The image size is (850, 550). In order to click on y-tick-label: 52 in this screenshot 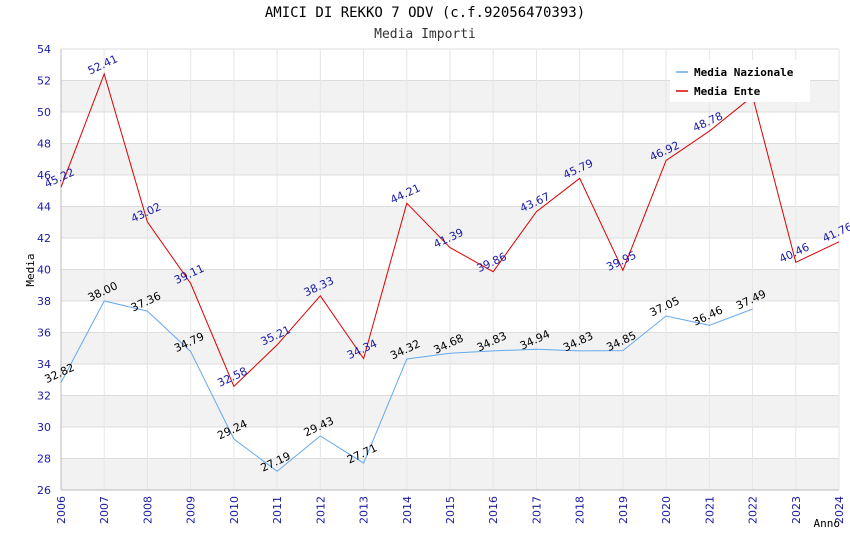, I will do `click(44, 81)`.